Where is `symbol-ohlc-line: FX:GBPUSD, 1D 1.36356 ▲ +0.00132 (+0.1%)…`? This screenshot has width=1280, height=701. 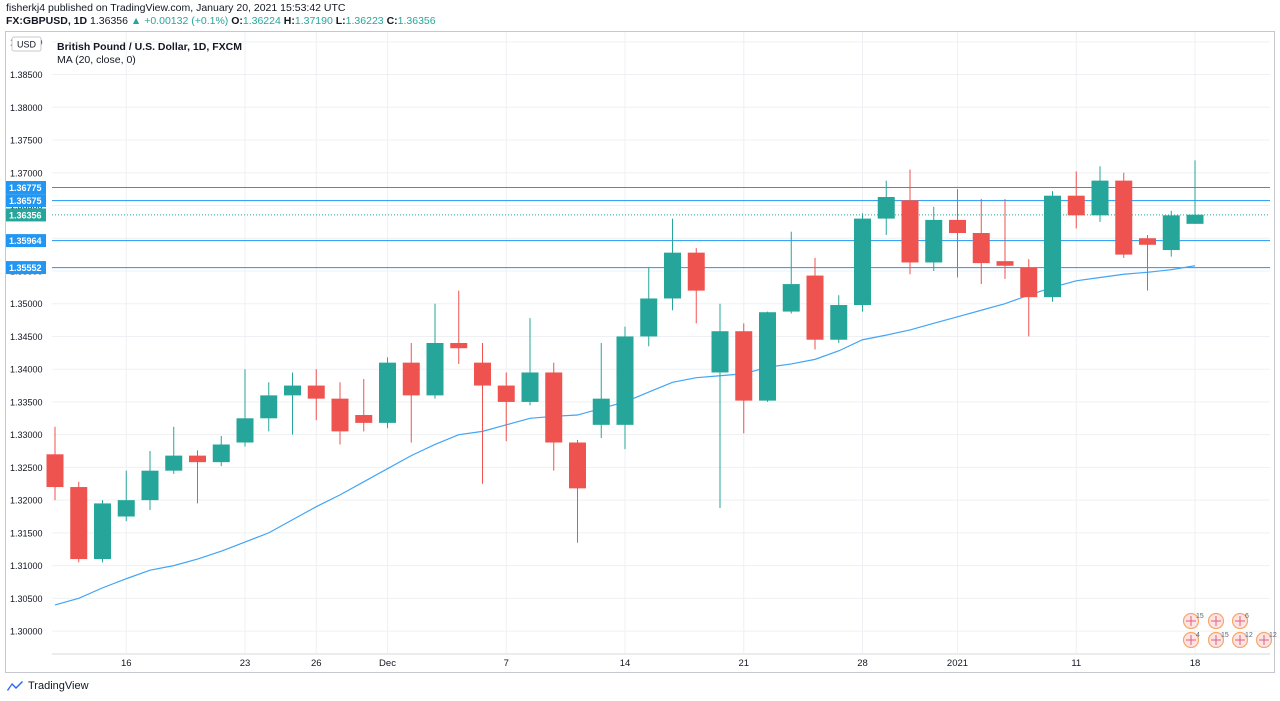
symbol-ohlc-line: FX:GBPUSD, 1D 1.36356 ▲ +0.00132 (+0.1%)… is located at coordinates (221, 21).